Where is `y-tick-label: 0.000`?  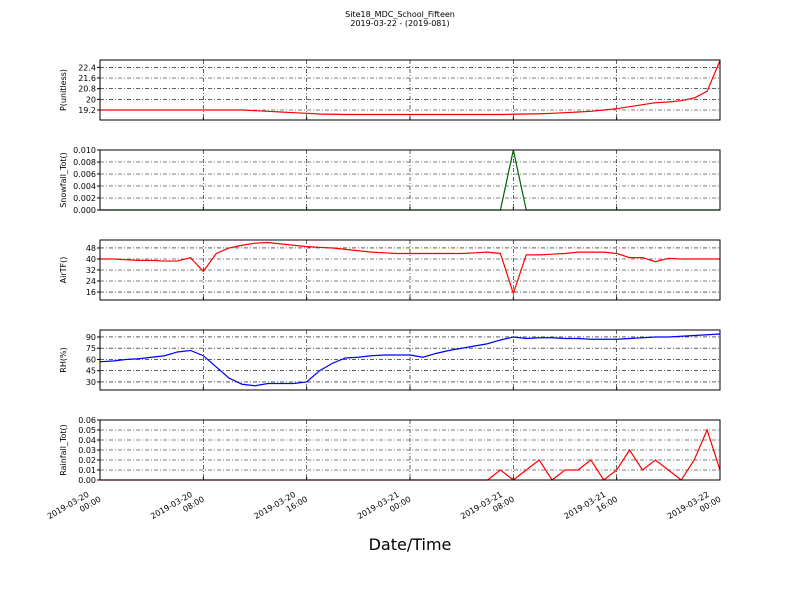
y-tick-label: 0.000 is located at coordinates (84, 210).